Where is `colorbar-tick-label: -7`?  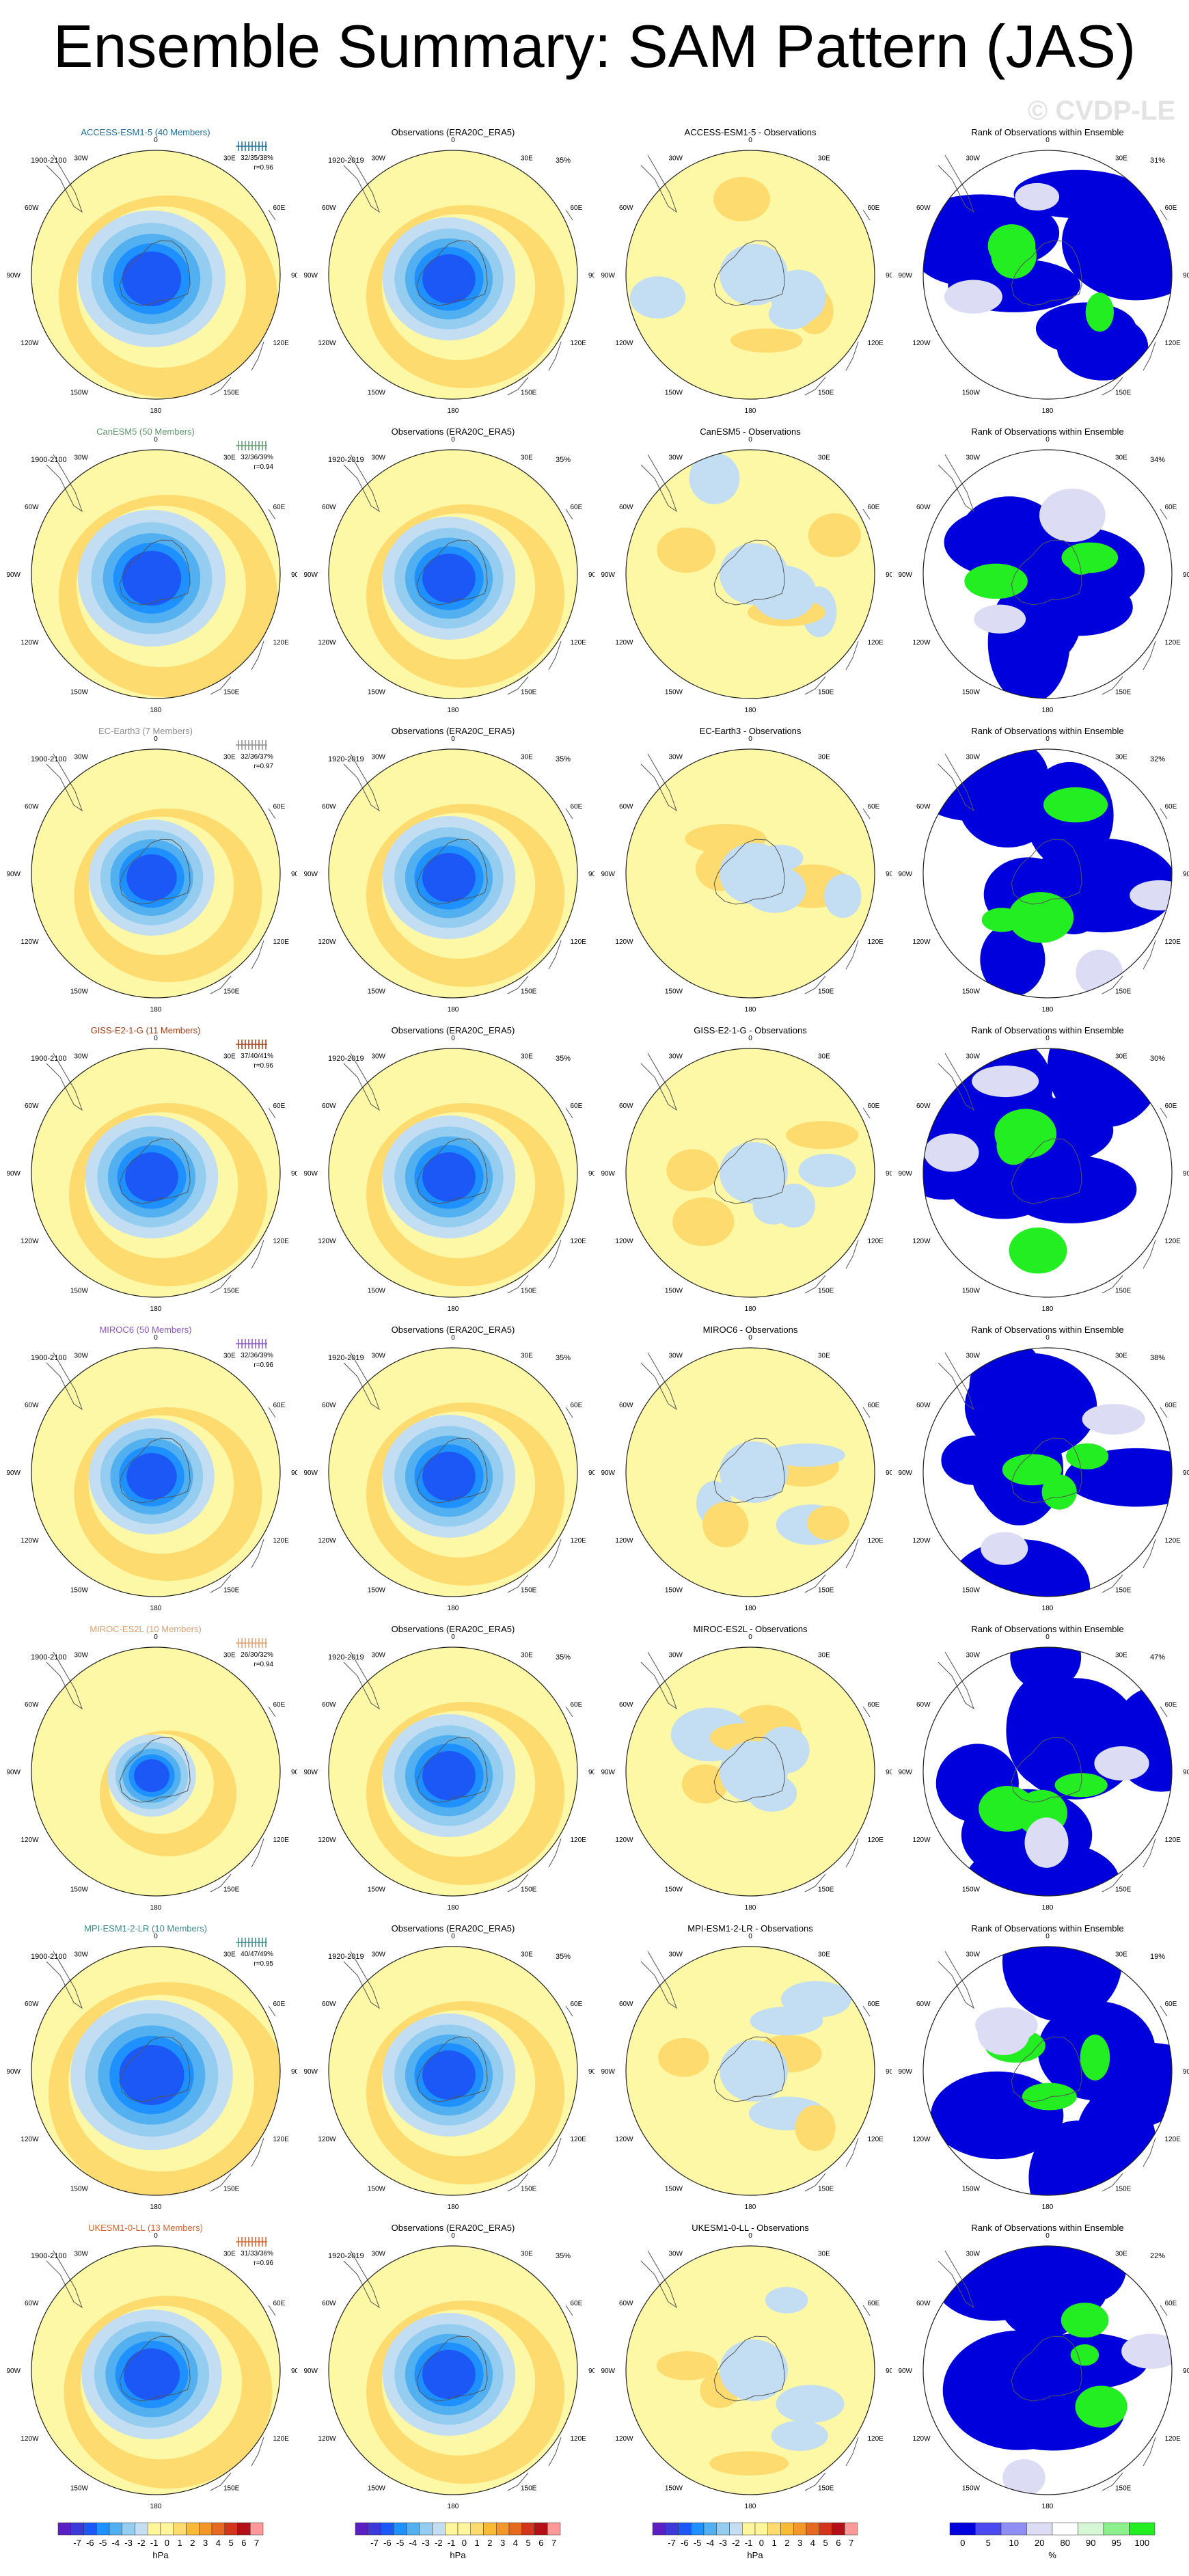
colorbar-tick-label: -7 is located at coordinates (77, 2543).